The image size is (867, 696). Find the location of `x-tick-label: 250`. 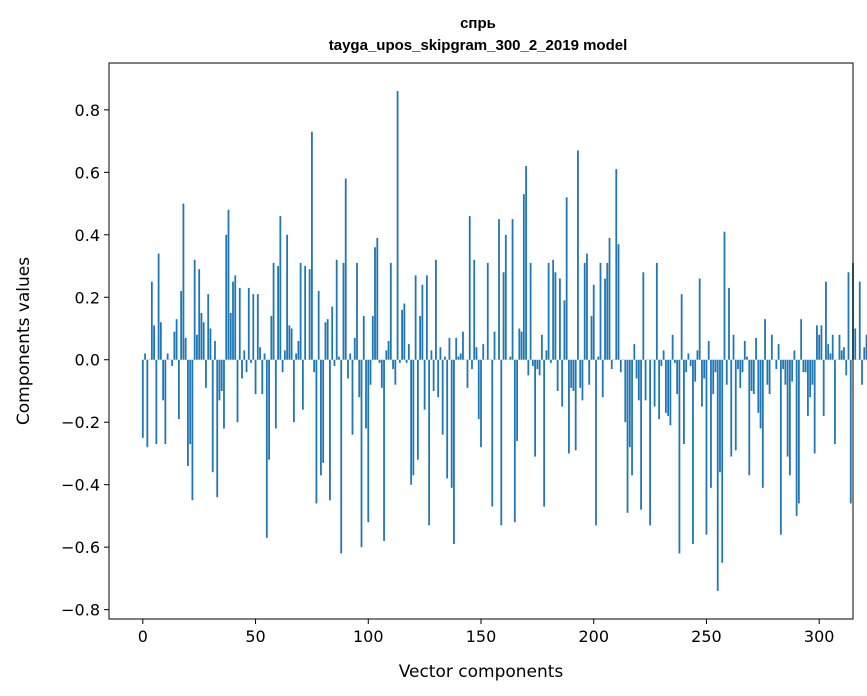

x-tick-label: 250 is located at coordinates (706, 636).